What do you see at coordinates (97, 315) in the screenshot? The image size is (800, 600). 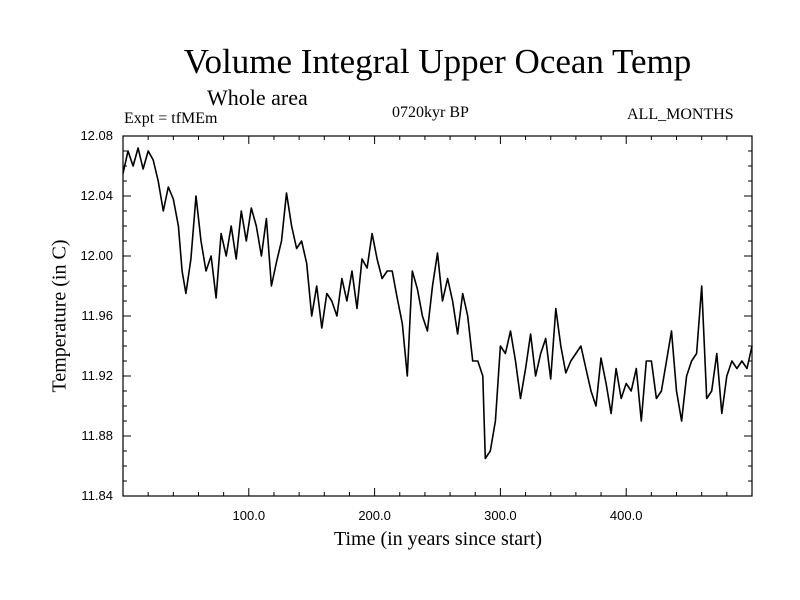 I see `y-tick-label: 11.96` at bounding box center [97, 315].